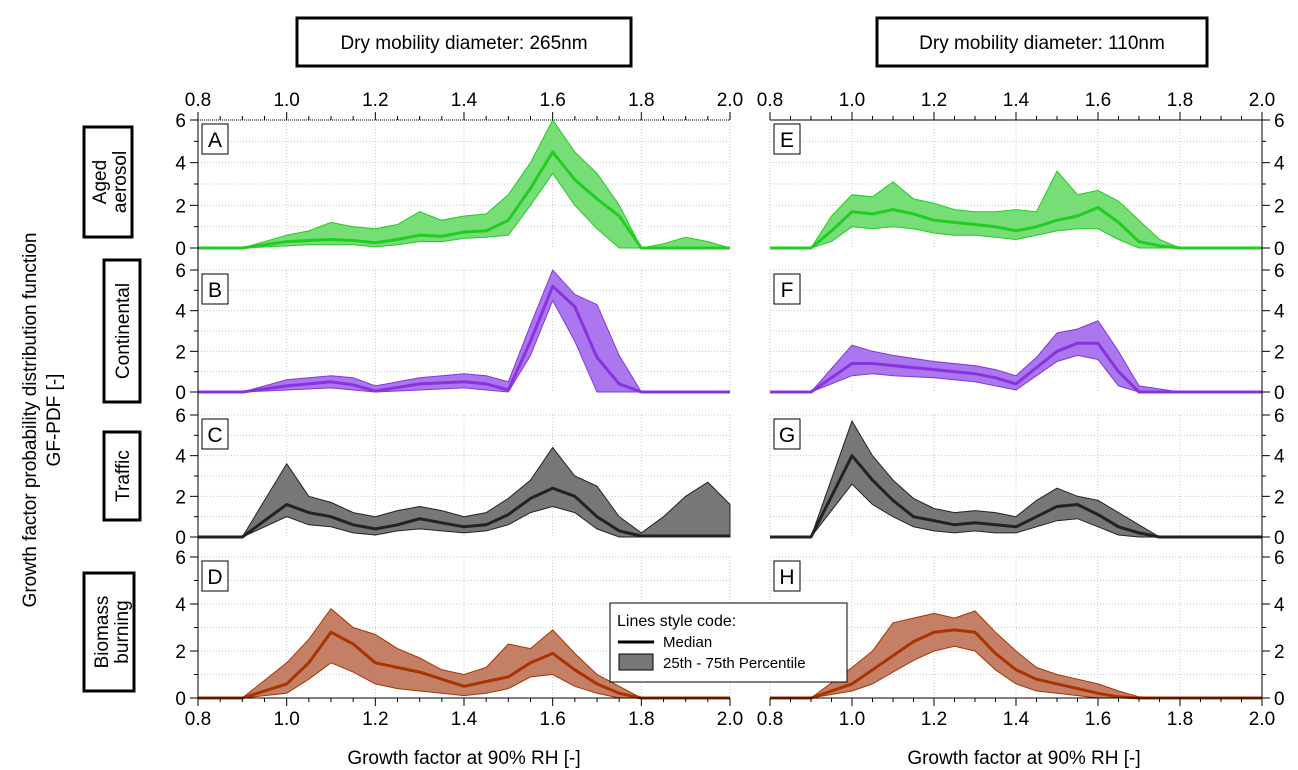 This screenshot has height=770, width=1298. What do you see at coordinates (734, 663) in the screenshot?
I see `legend-band-label: 25th - 75th Percentile` at bounding box center [734, 663].